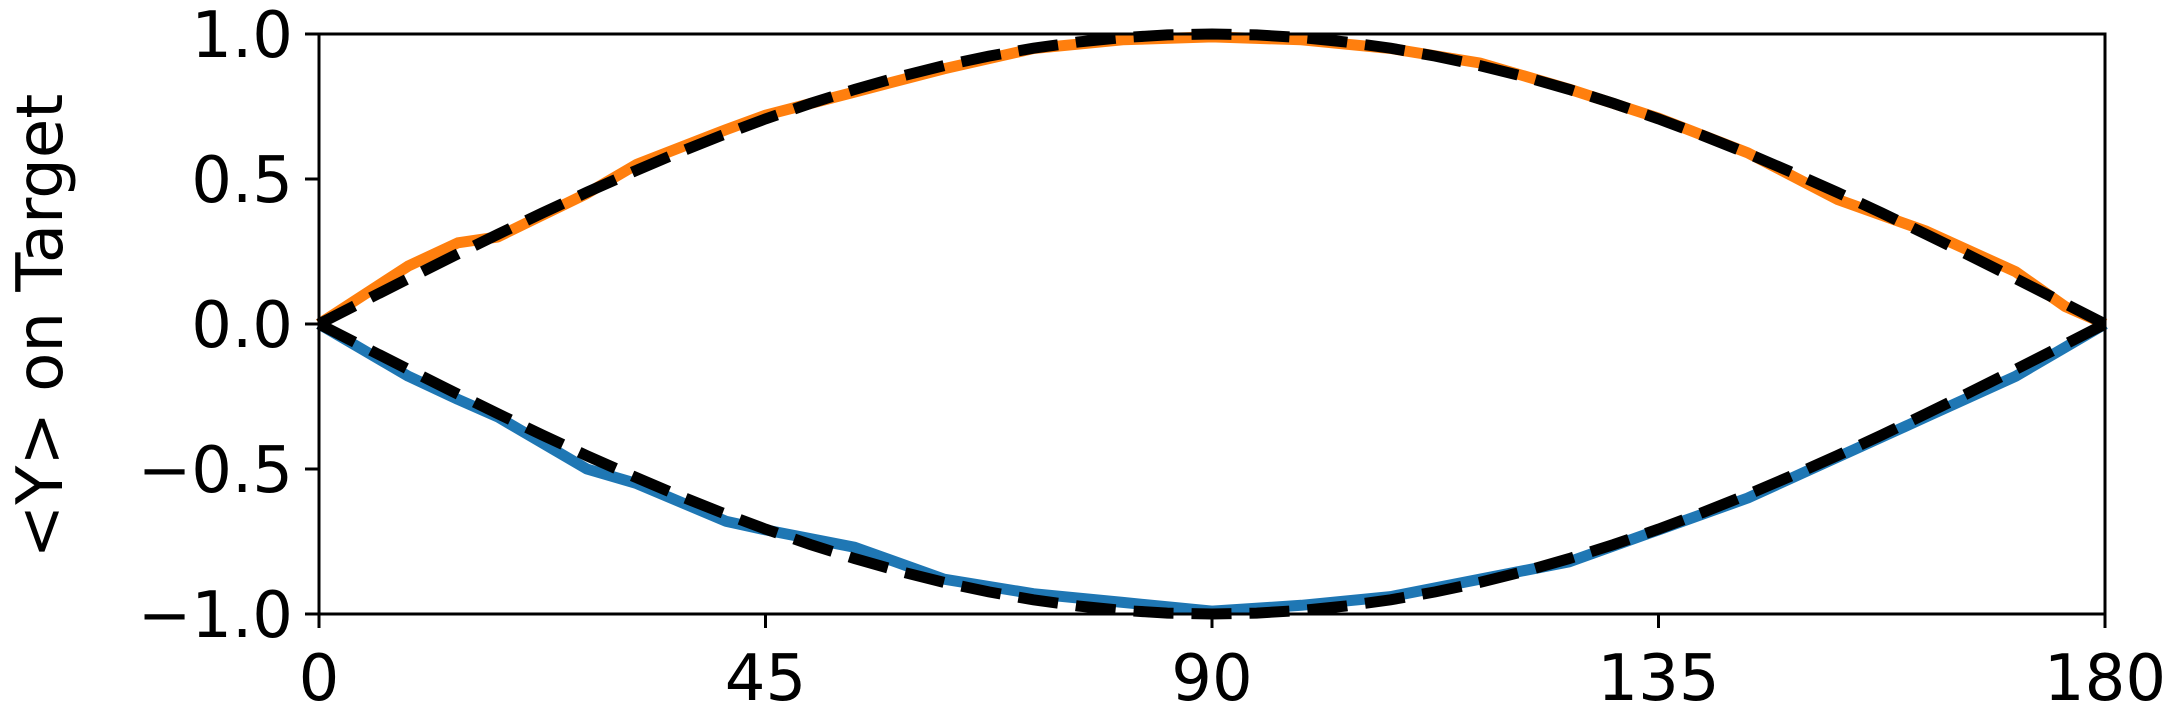 This screenshot has height=714, width=2174. What do you see at coordinates (242, 181) in the screenshot?
I see `y-tick-label: 0.5` at bounding box center [242, 181].